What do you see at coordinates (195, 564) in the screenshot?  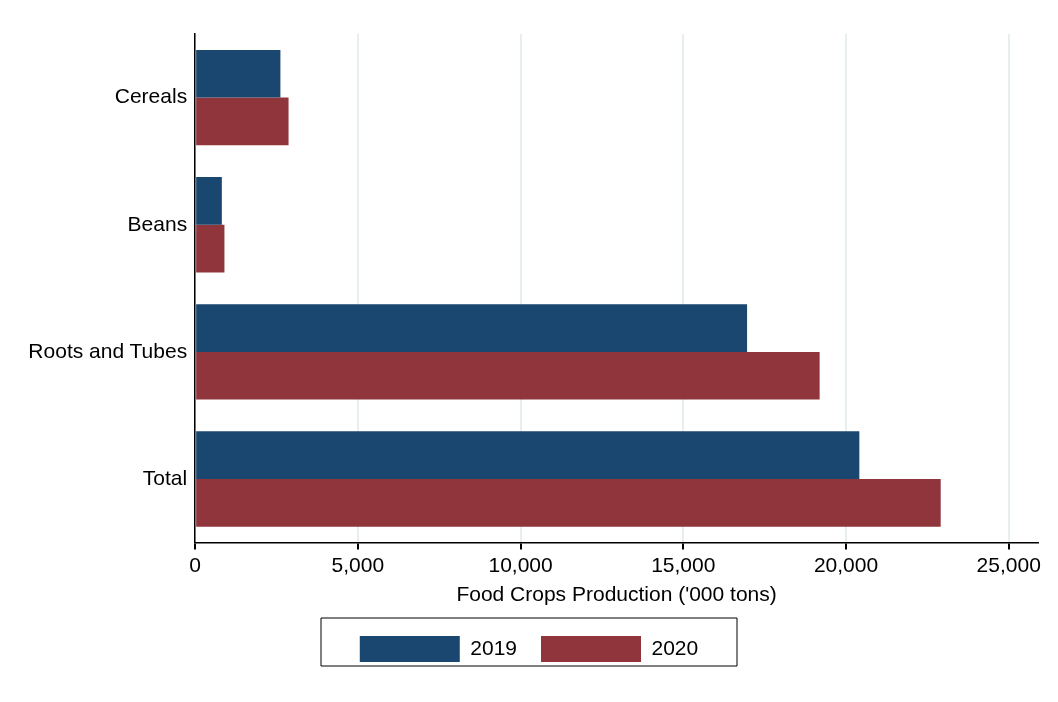 I see `x-tick-label: 0` at bounding box center [195, 564].